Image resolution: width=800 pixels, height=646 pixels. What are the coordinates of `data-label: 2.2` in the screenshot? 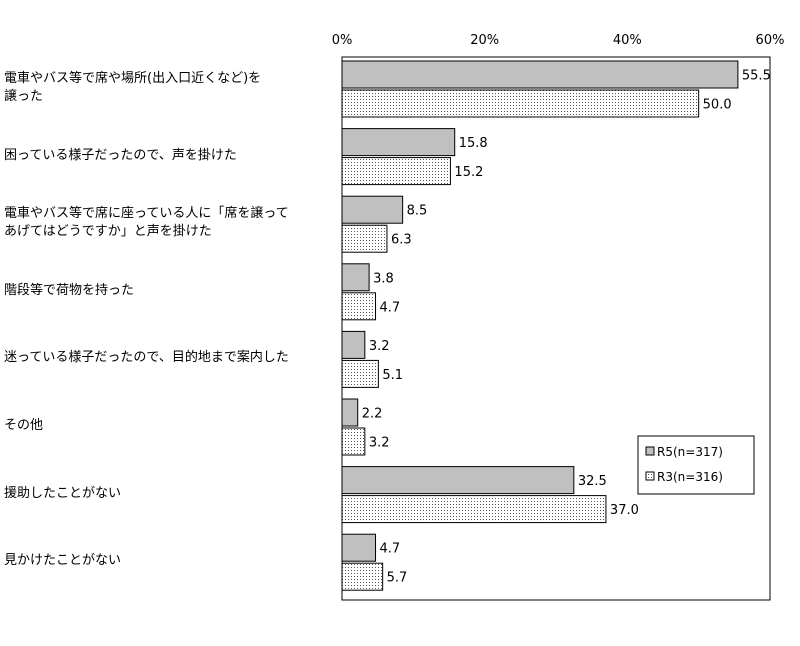 It's located at (372, 414).